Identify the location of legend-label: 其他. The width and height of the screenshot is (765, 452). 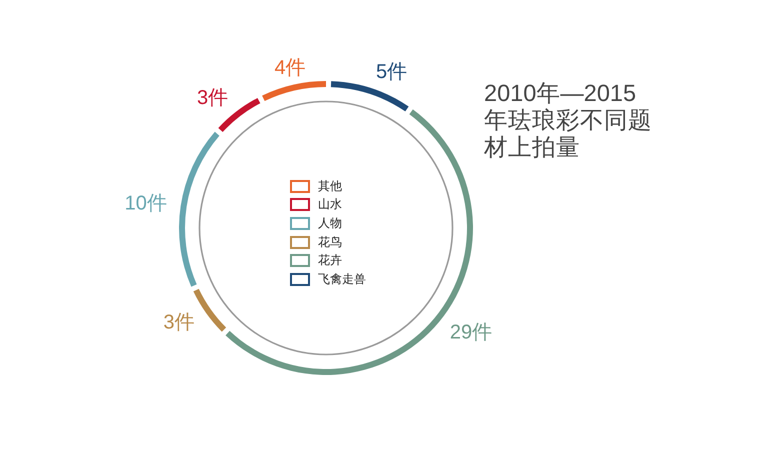
(330, 186).